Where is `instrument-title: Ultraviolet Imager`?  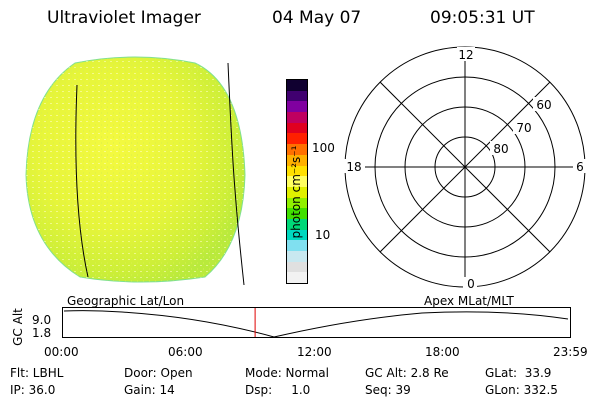 instrument-title: Ultraviolet Imager is located at coordinates (124, 18).